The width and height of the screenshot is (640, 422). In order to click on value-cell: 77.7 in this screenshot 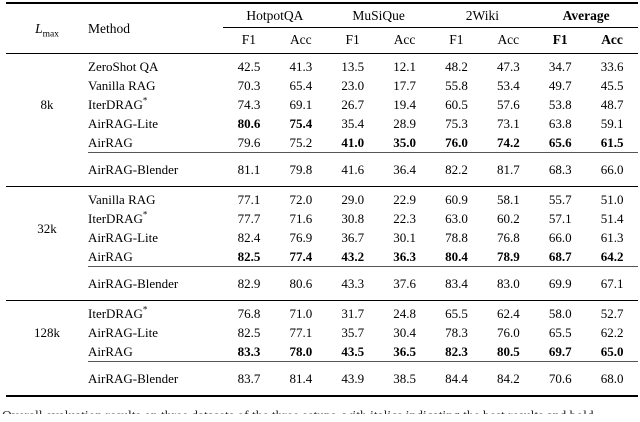, I will do `click(249, 218)`.